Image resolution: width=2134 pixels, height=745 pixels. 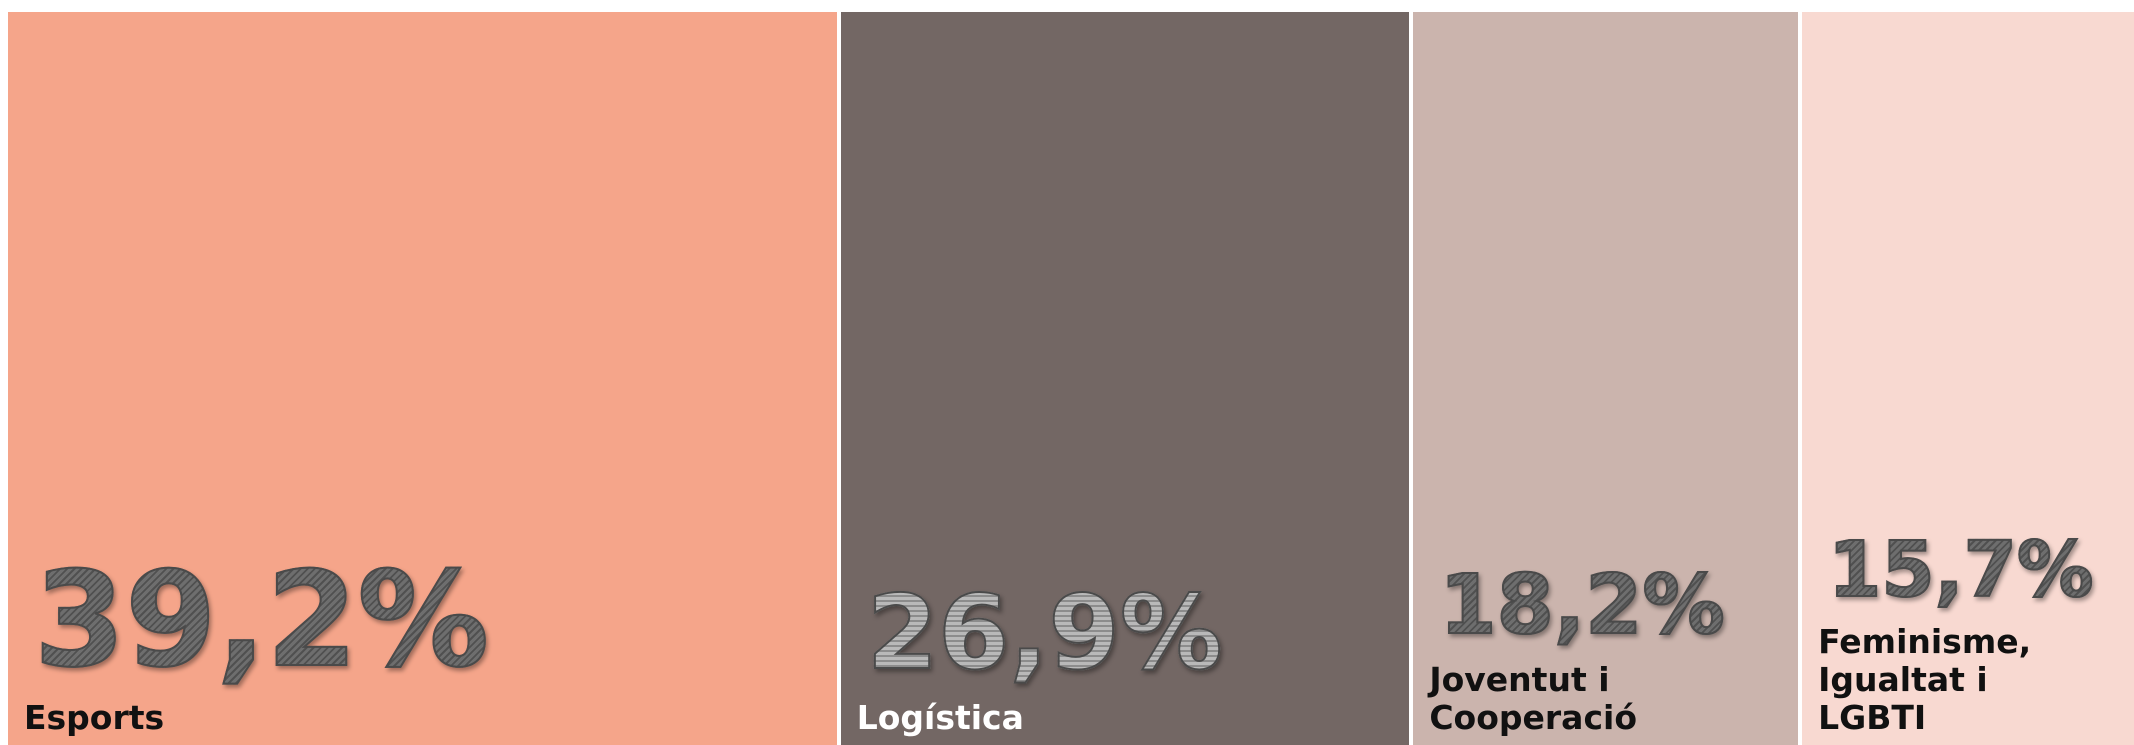 I want to click on category-label: Joventut i Cooperació, so click(x=1533, y=699).